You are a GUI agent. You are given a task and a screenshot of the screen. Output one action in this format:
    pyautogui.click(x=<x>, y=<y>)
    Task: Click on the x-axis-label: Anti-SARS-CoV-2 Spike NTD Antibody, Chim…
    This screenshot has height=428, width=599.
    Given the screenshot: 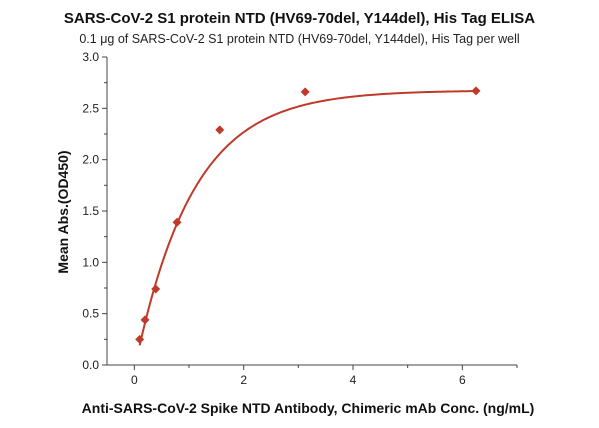 What is the action you would take?
    pyautogui.click(x=308, y=408)
    